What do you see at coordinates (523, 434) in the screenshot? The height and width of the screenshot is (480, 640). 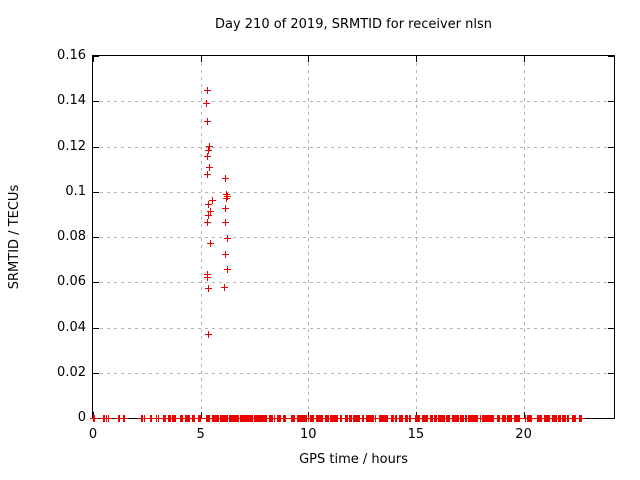 I see `xtick-label: 20` at bounding box center [523, 434].